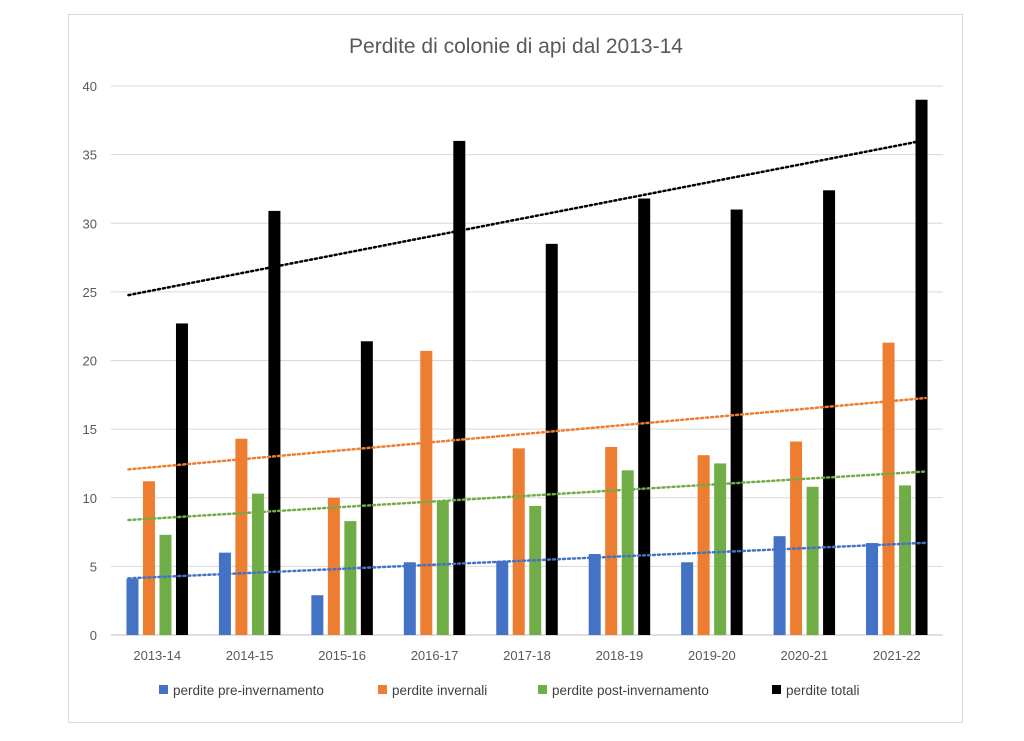  I want to click on legend-label: perdite pre-invernamento, so click(248, 690).